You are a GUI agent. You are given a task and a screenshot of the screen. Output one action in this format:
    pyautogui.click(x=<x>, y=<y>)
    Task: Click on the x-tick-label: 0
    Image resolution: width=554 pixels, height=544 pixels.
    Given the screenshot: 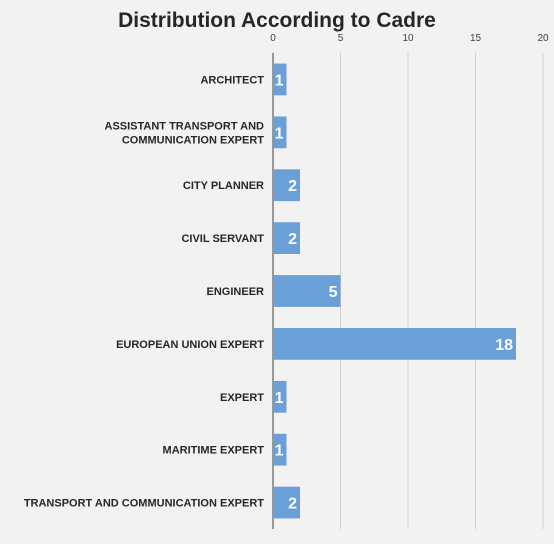 What is the action you would take?
    pyautogui.click(x=273, y=38)
    